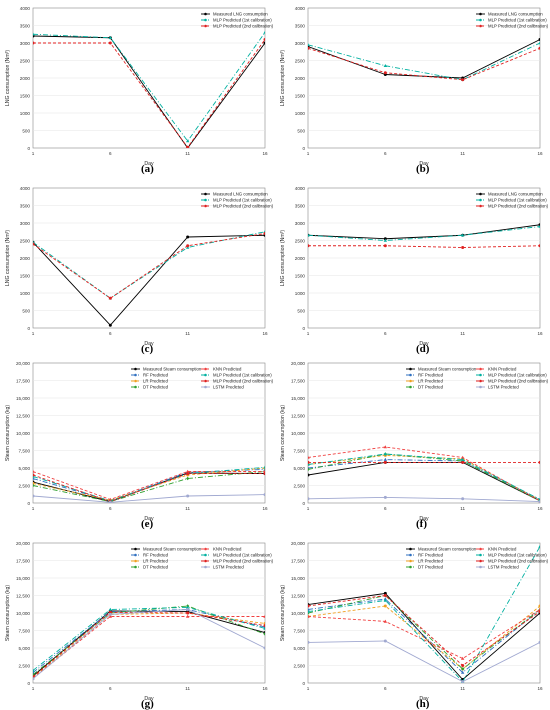 The width and height of the screenshot is (550, 710). What do you see at coordinates (243, 561) in the screenshot?
I see `legend-label: MLP Predicted (2nd calibration)` at bounding box center [243, 561].